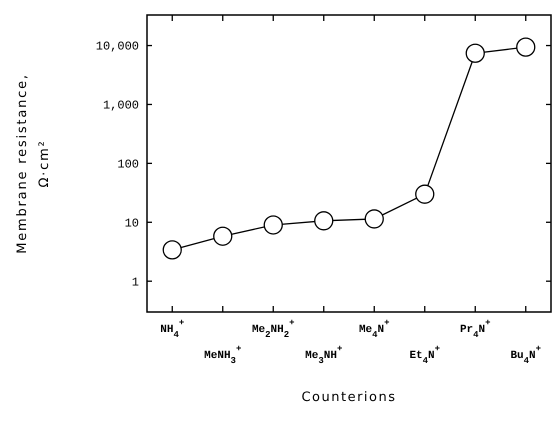 The image size is (558, 427). Describe the element at coordinates (526, 355) in the screenshot. I see `x-tick-label: Bu$_{4}$N$^{+}$` at that location.